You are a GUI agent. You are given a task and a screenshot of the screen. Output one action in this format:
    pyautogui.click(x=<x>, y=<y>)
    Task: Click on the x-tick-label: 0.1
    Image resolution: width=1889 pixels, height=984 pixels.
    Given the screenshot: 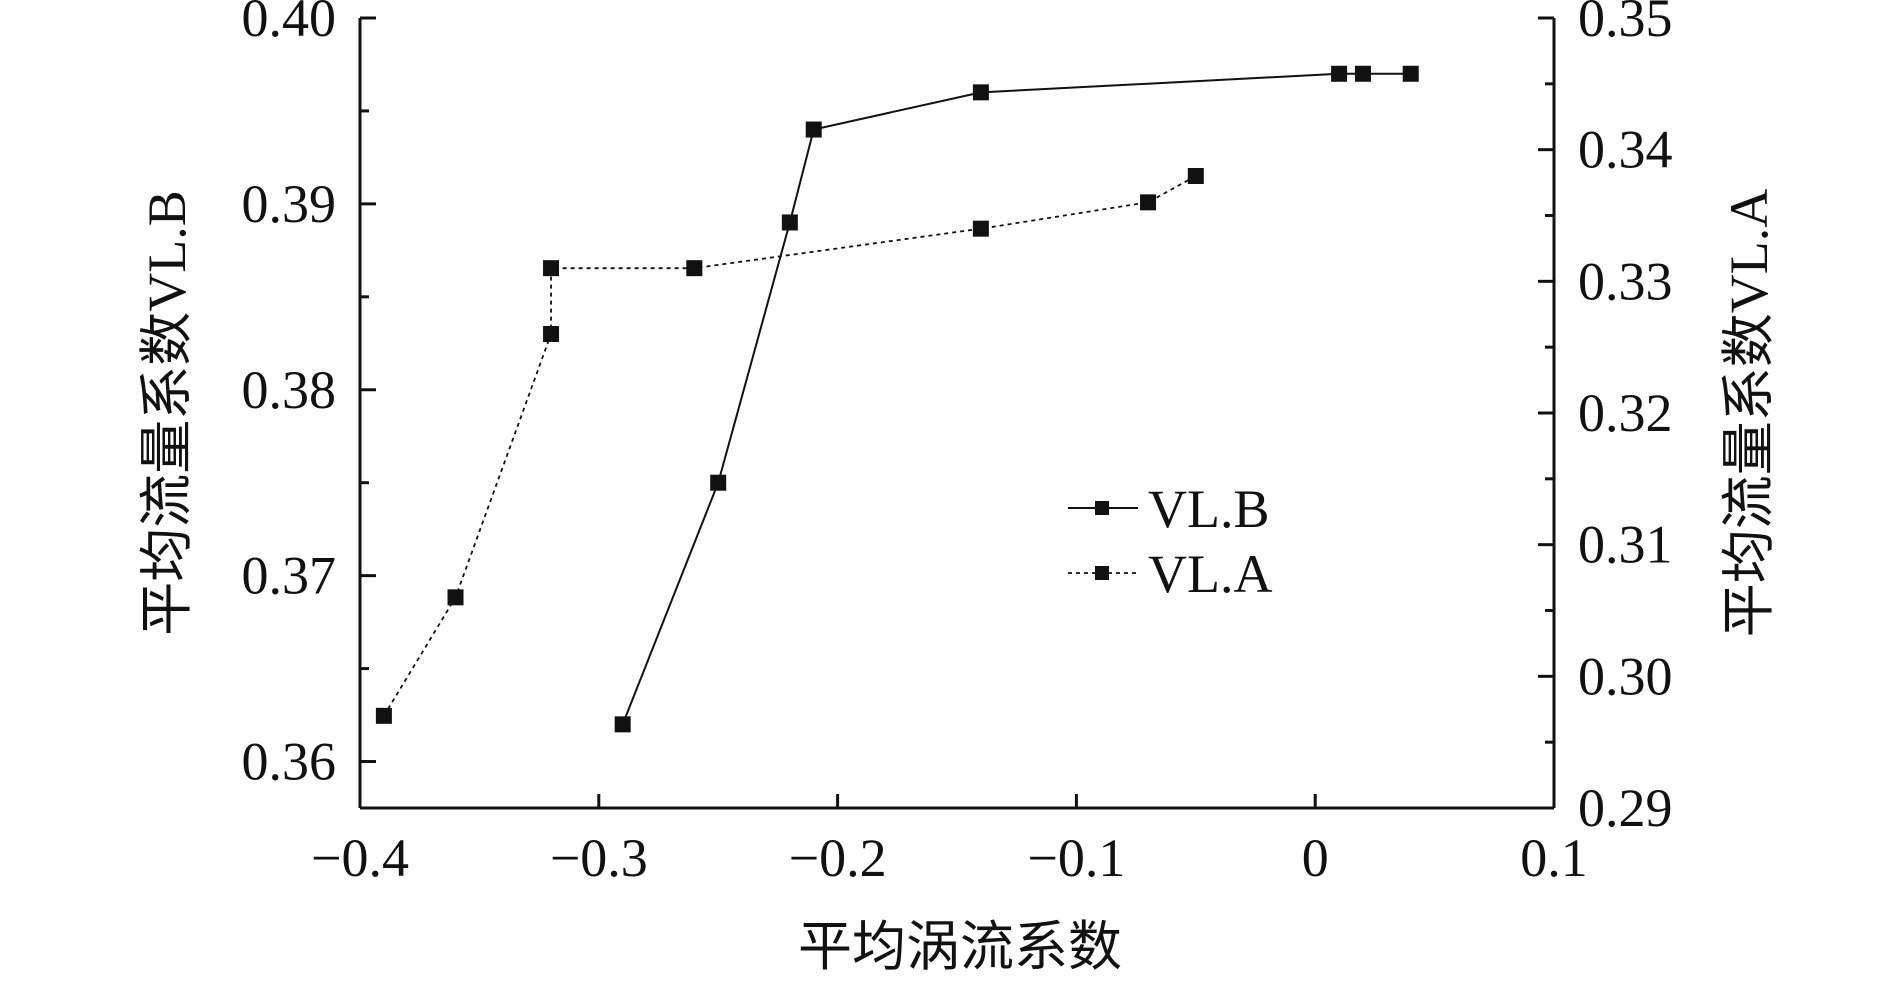 What is the action you would take?
    pyautogui.click(x=1554, y=858)
    